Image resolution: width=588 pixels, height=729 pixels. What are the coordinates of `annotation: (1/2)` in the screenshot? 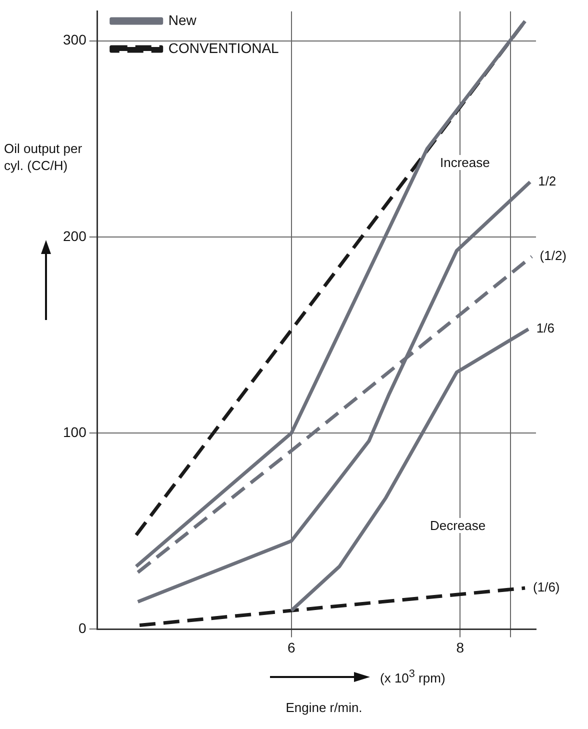 It's located at (553, 256).